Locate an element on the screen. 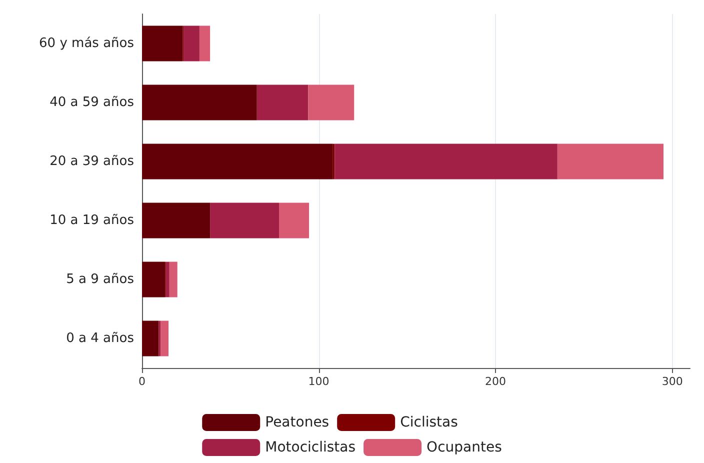 This screenshot has width=704, height=463. y-tick-label: 10 a 19 años is located at coordinates (92, 220).